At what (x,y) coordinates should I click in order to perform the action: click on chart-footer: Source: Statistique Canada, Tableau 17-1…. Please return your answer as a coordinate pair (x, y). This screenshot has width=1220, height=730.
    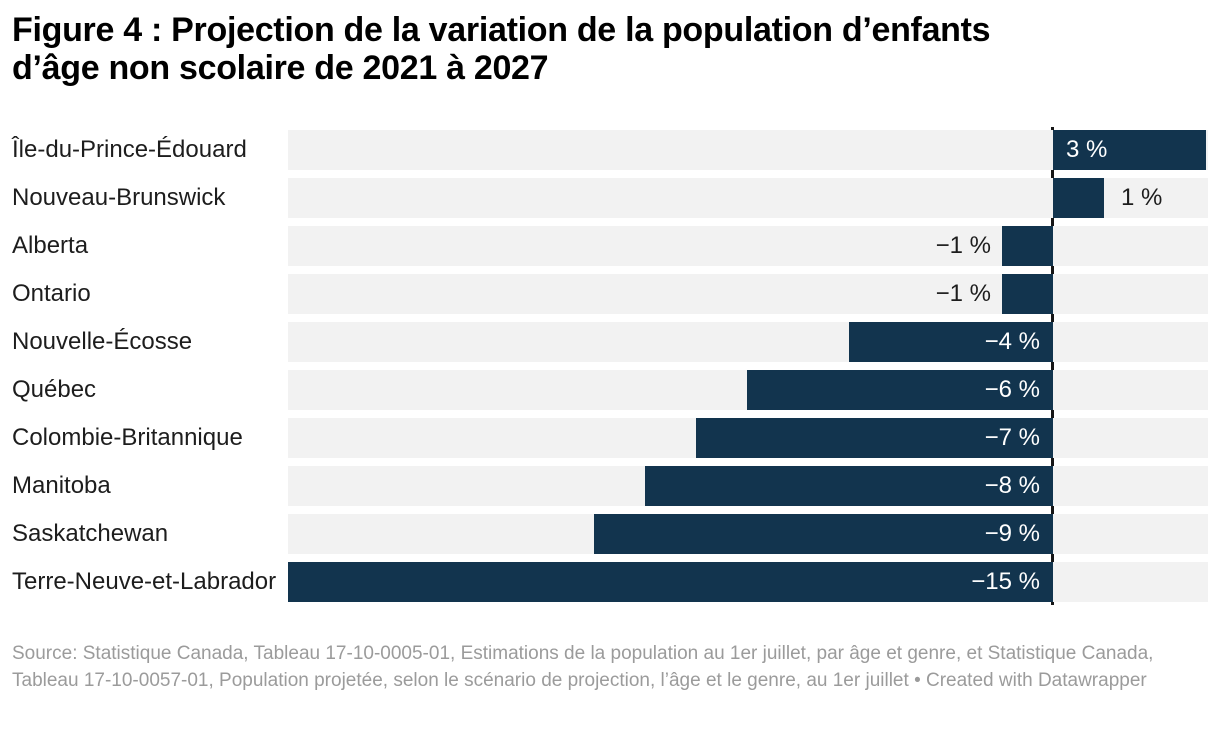
    Looking at the image, I should click on (597, 667).